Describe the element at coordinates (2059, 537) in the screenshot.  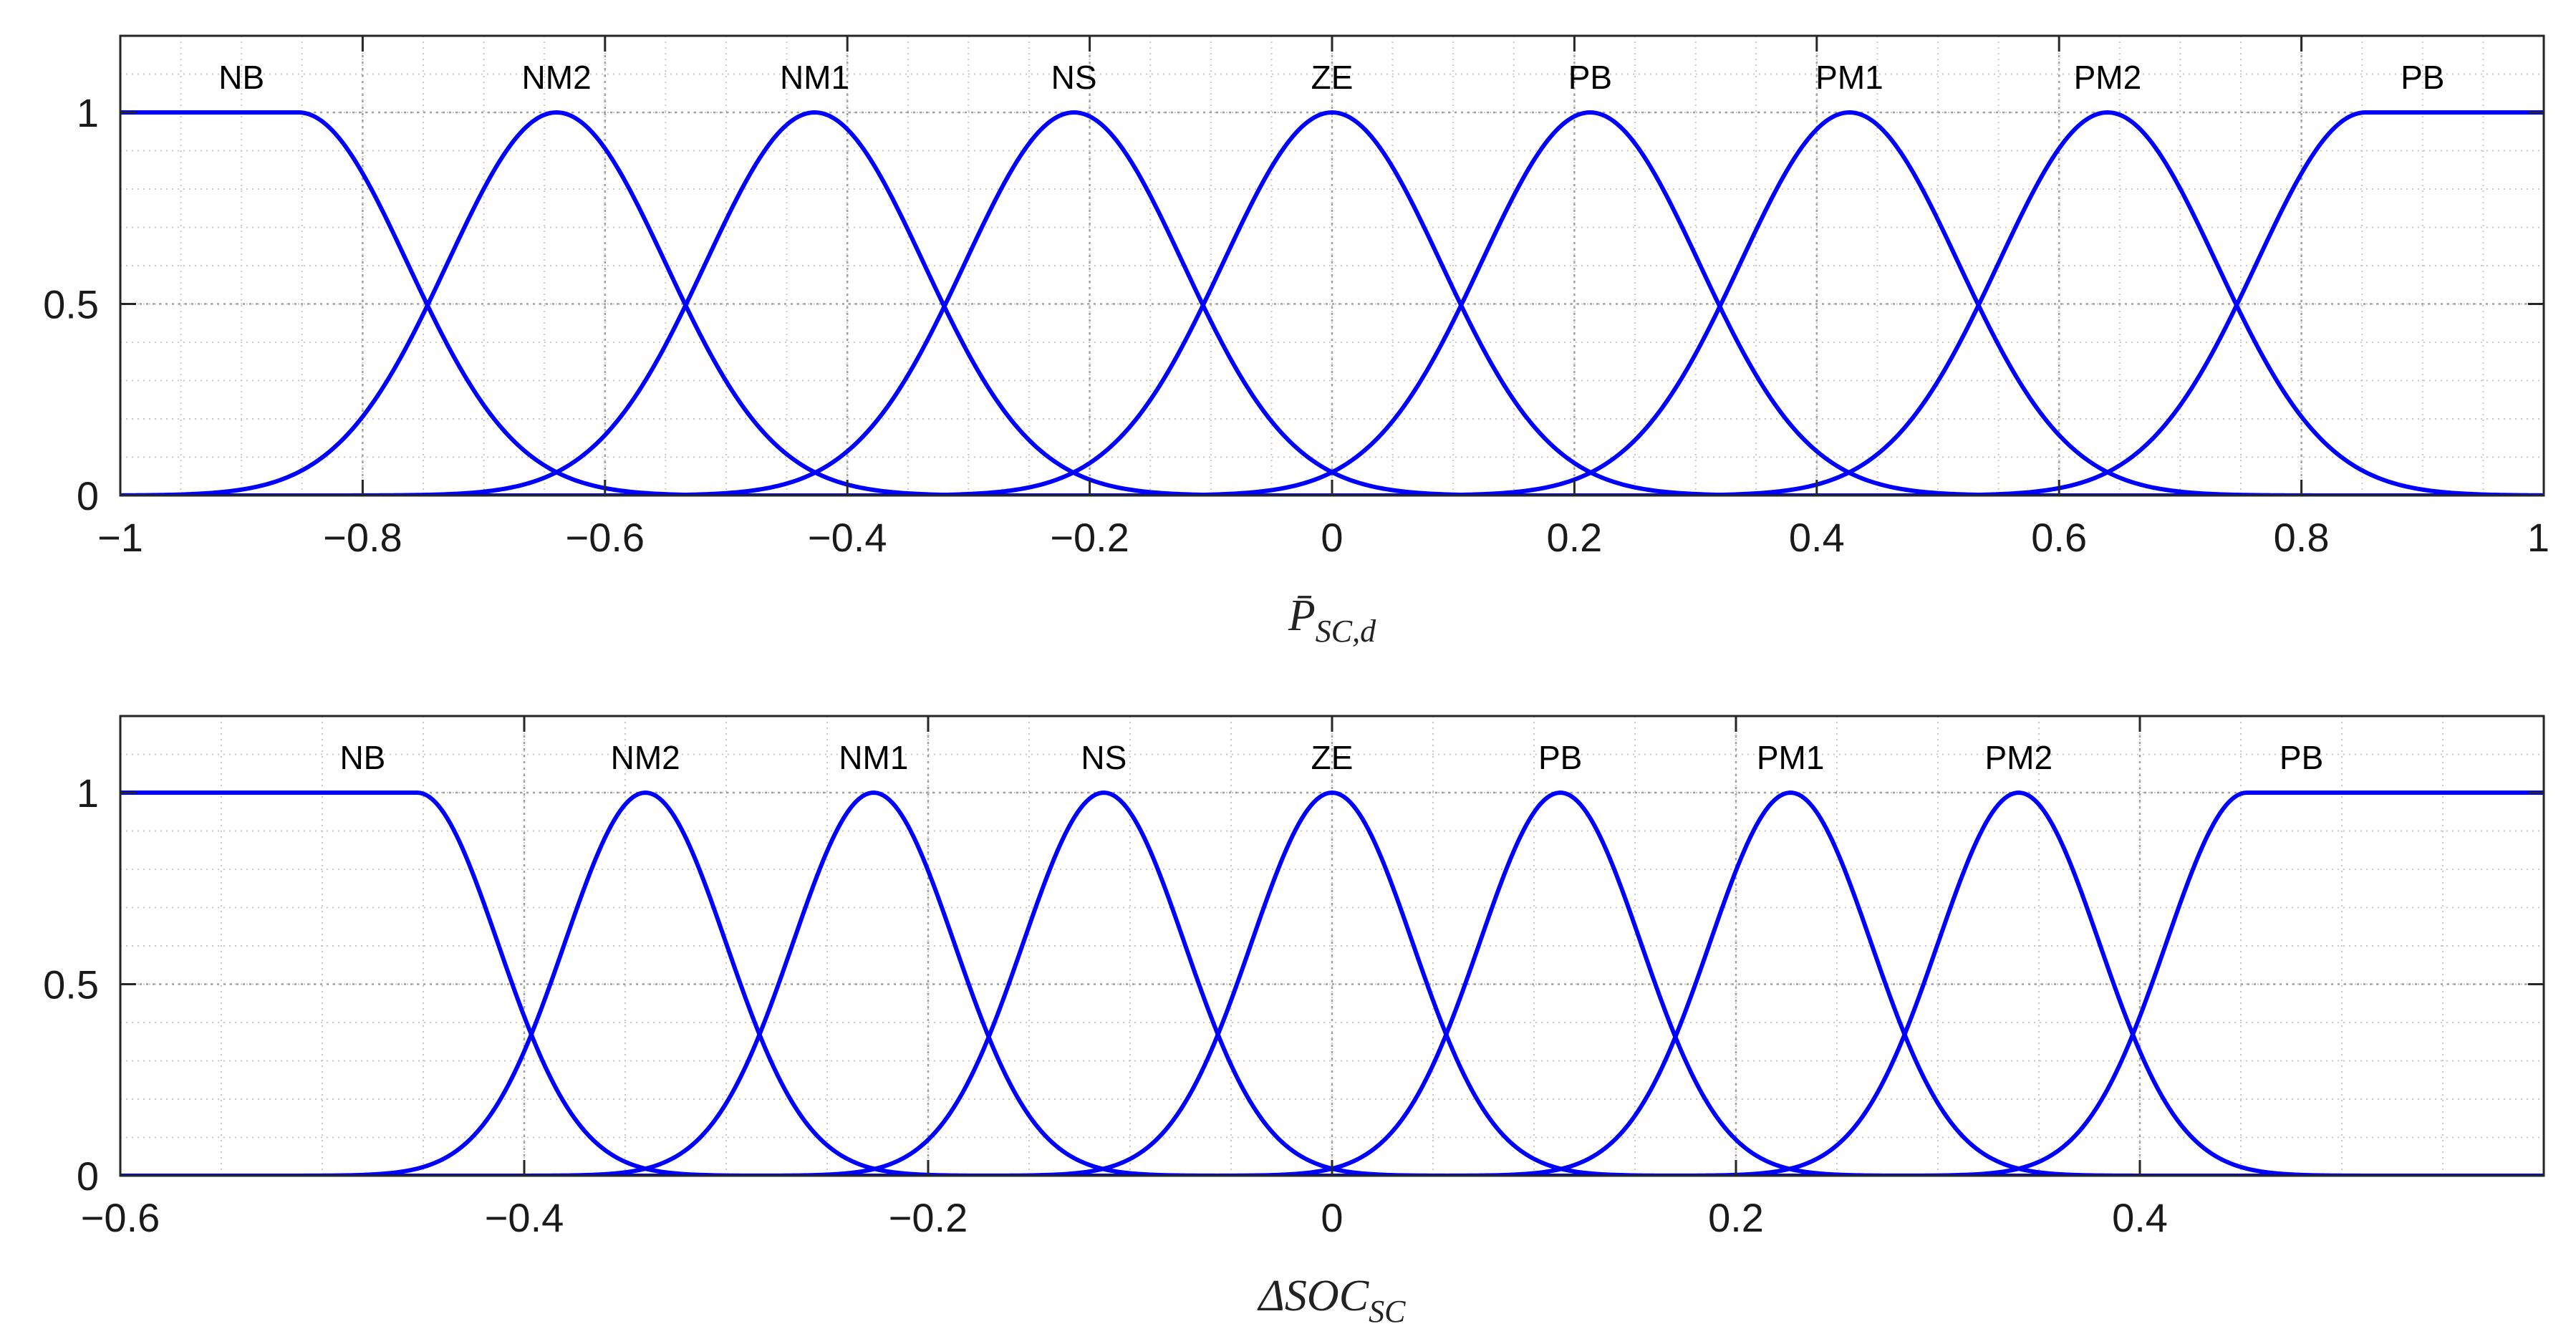
I see `x-tick-label: 0.6` at that location.